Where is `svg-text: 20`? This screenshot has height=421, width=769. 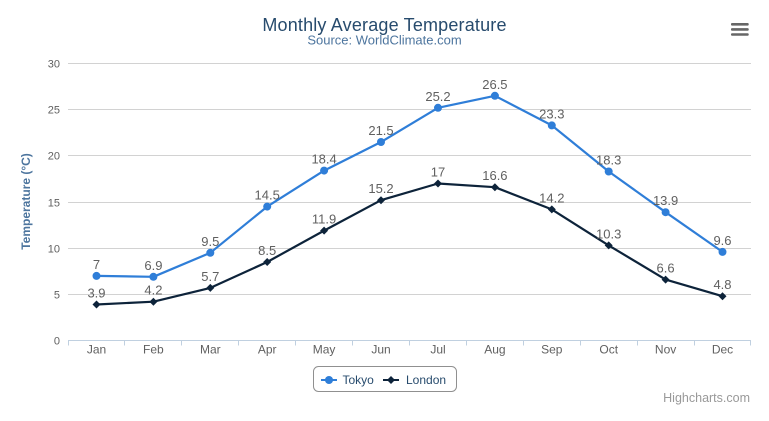 svg-text: 20 is located at coordinates (54, 157).